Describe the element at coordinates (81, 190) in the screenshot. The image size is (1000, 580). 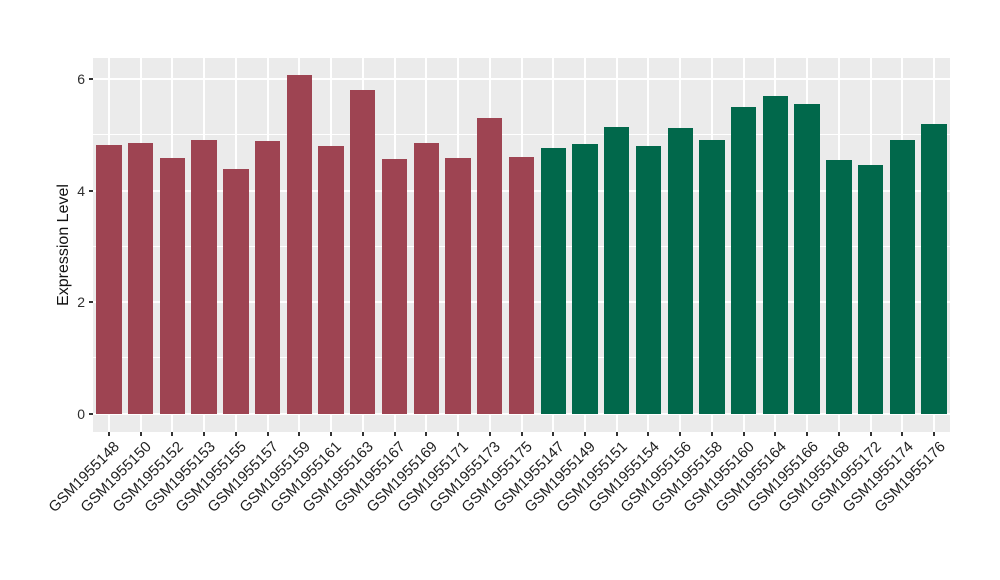
I see `y-tick-label: 4` at that location.